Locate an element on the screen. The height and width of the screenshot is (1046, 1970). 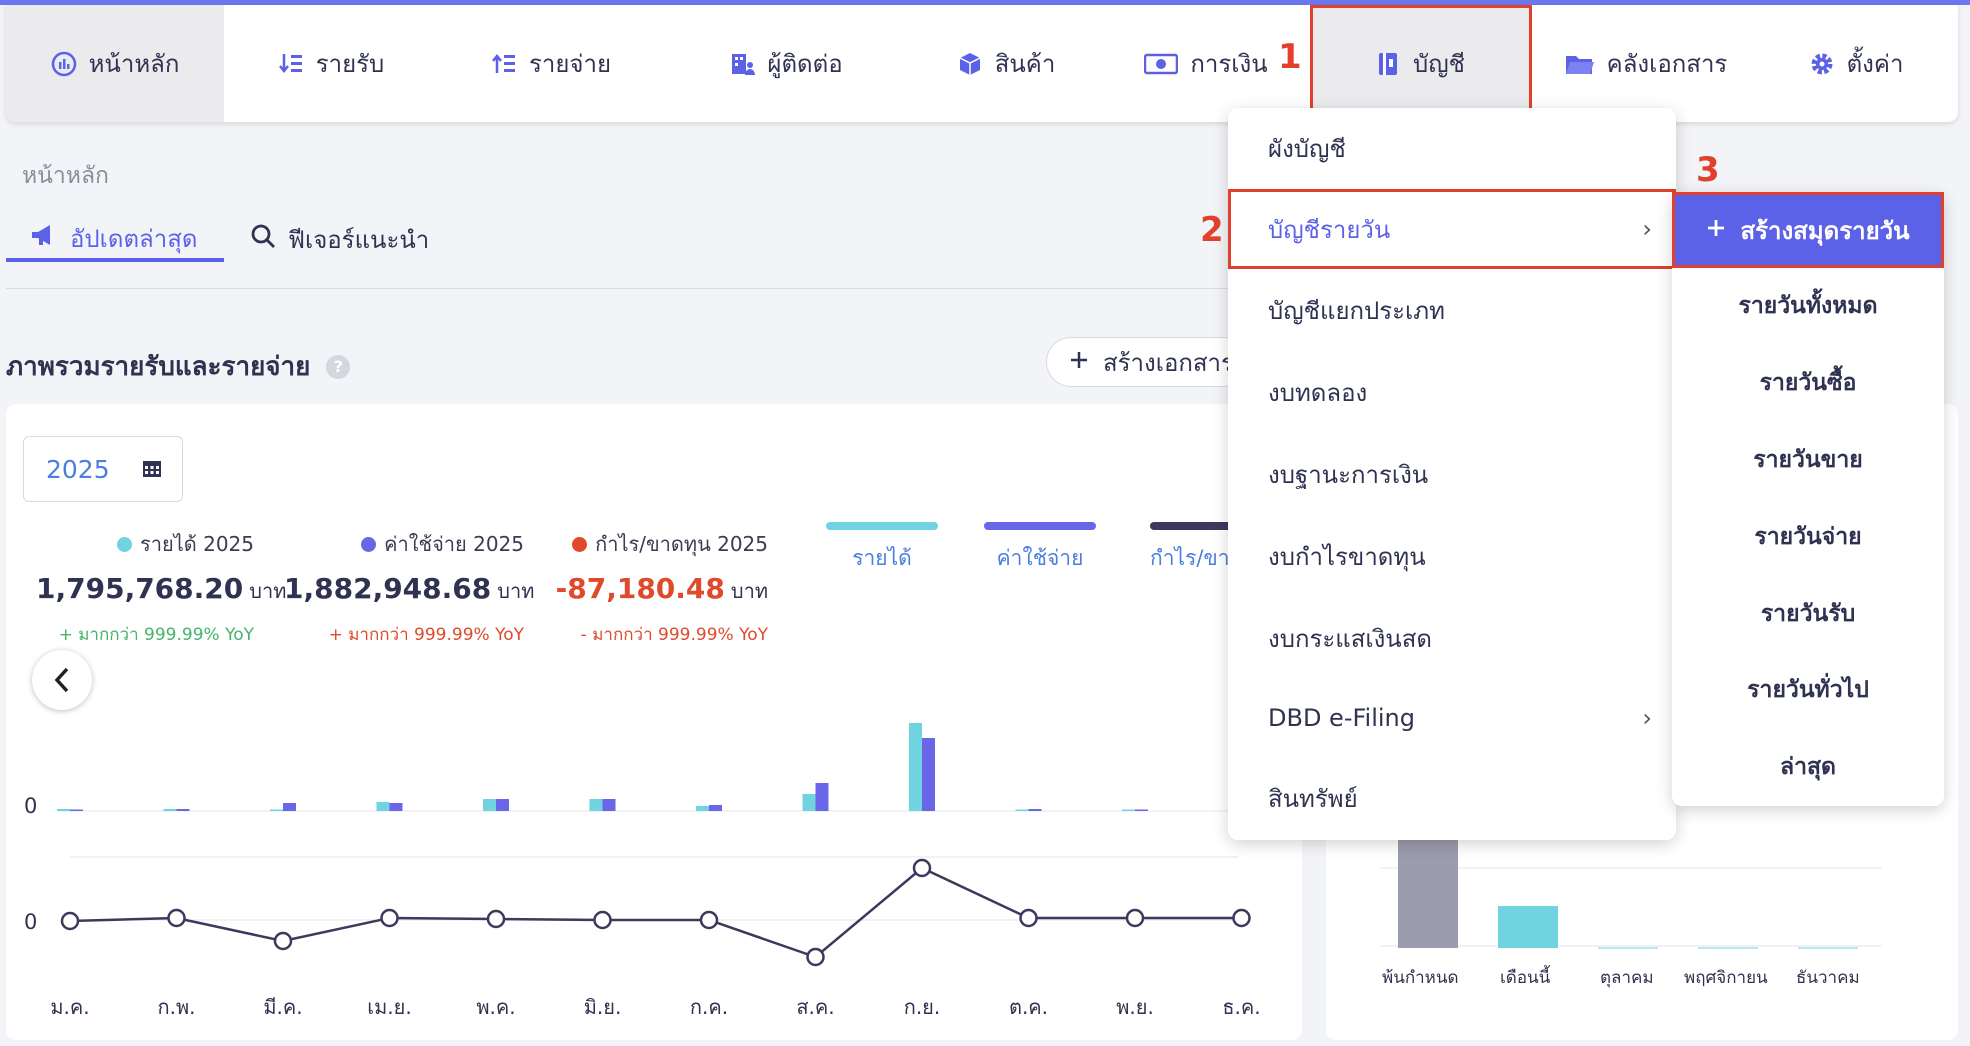
journal-general: รายวันทั่วไป is located at coordinates (1808, 690).